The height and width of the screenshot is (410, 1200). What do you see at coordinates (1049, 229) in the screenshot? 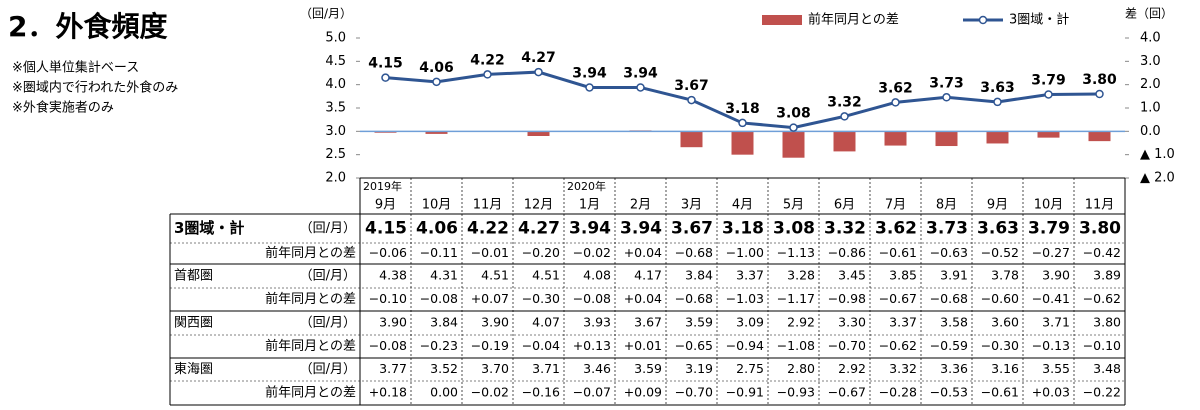
I see `cell: 3.79` at bounding box center [1049, 229].